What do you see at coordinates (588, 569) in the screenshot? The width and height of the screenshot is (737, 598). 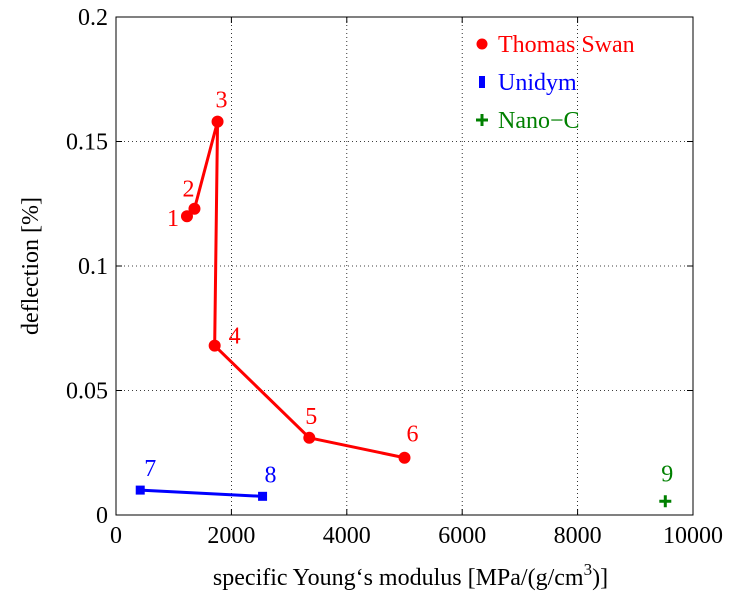 I see `x-axis-label-superscript: 3` at bounding box center [588, 569].